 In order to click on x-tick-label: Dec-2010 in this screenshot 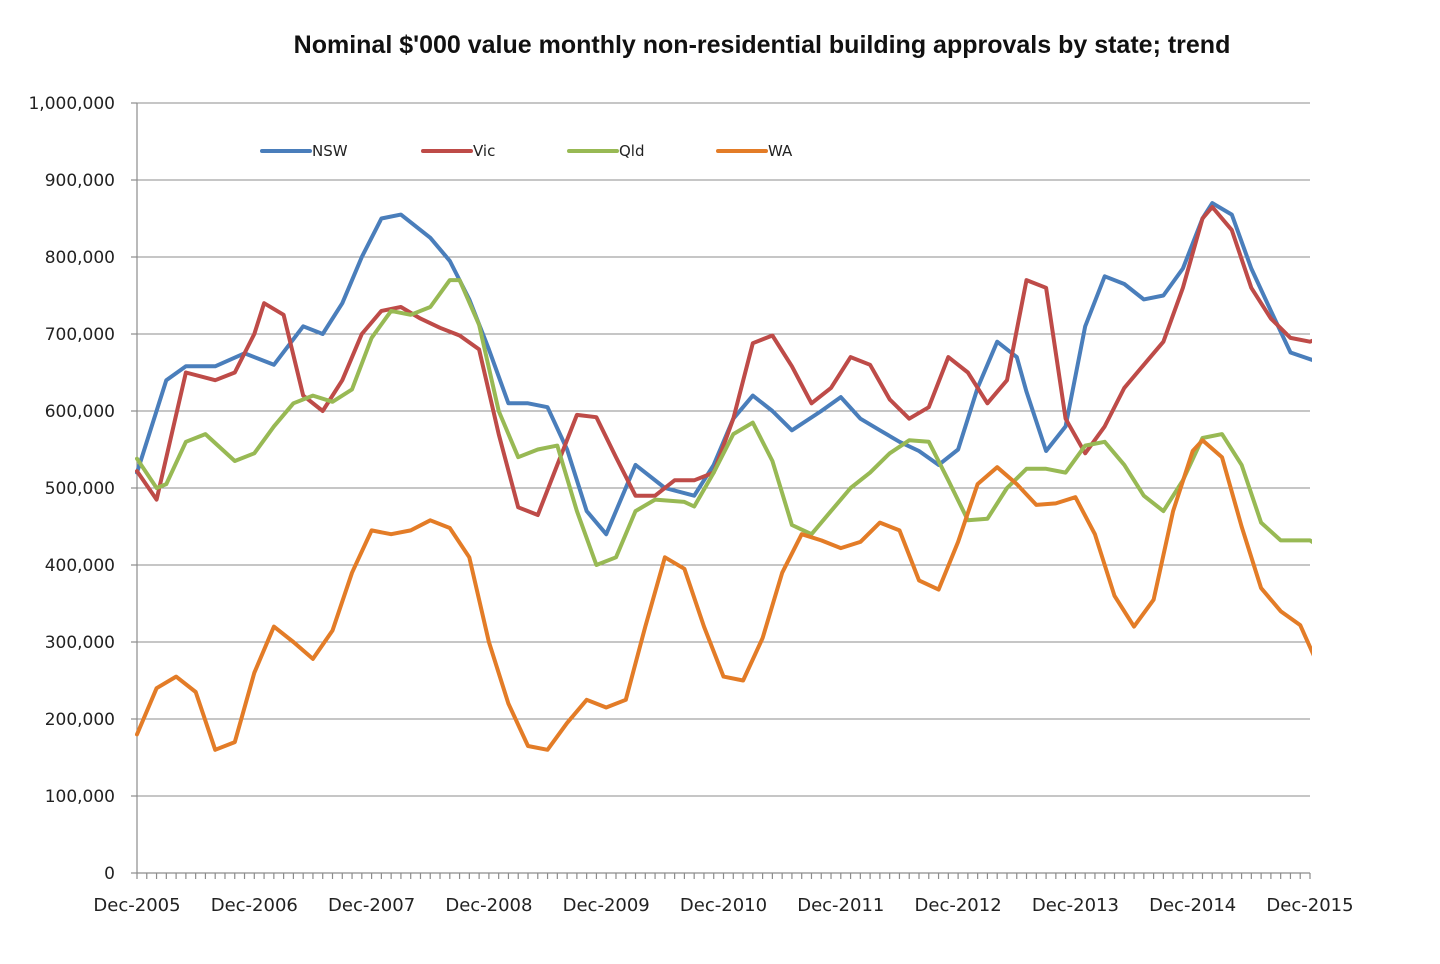, I will do `click(723, 905)`.